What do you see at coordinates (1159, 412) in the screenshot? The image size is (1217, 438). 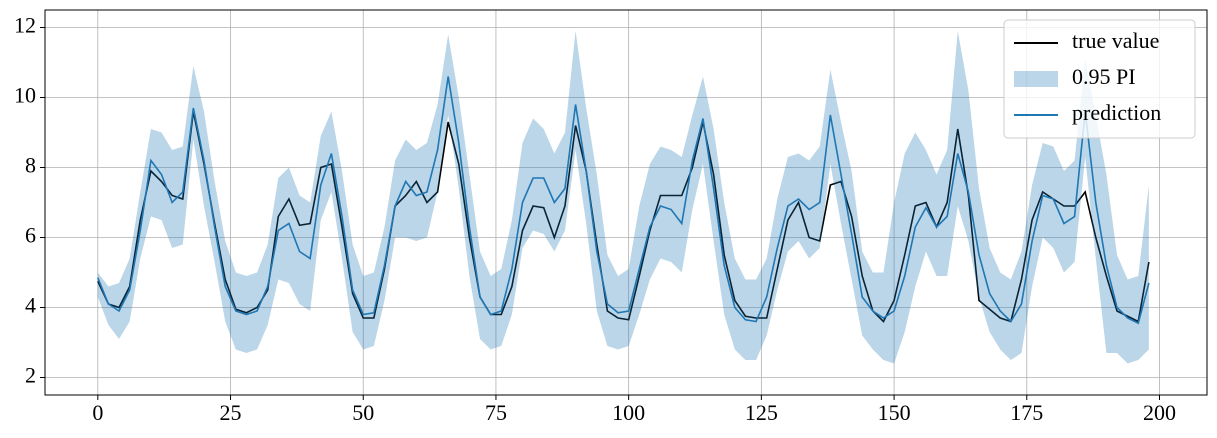 I see `x-tick-label: 200` at bounding box center [1159, 412].